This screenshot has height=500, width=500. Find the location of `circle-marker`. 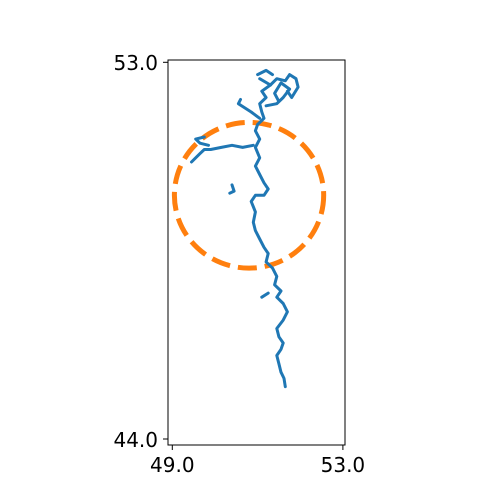

circle-marker is located at coordinates (249, 195).